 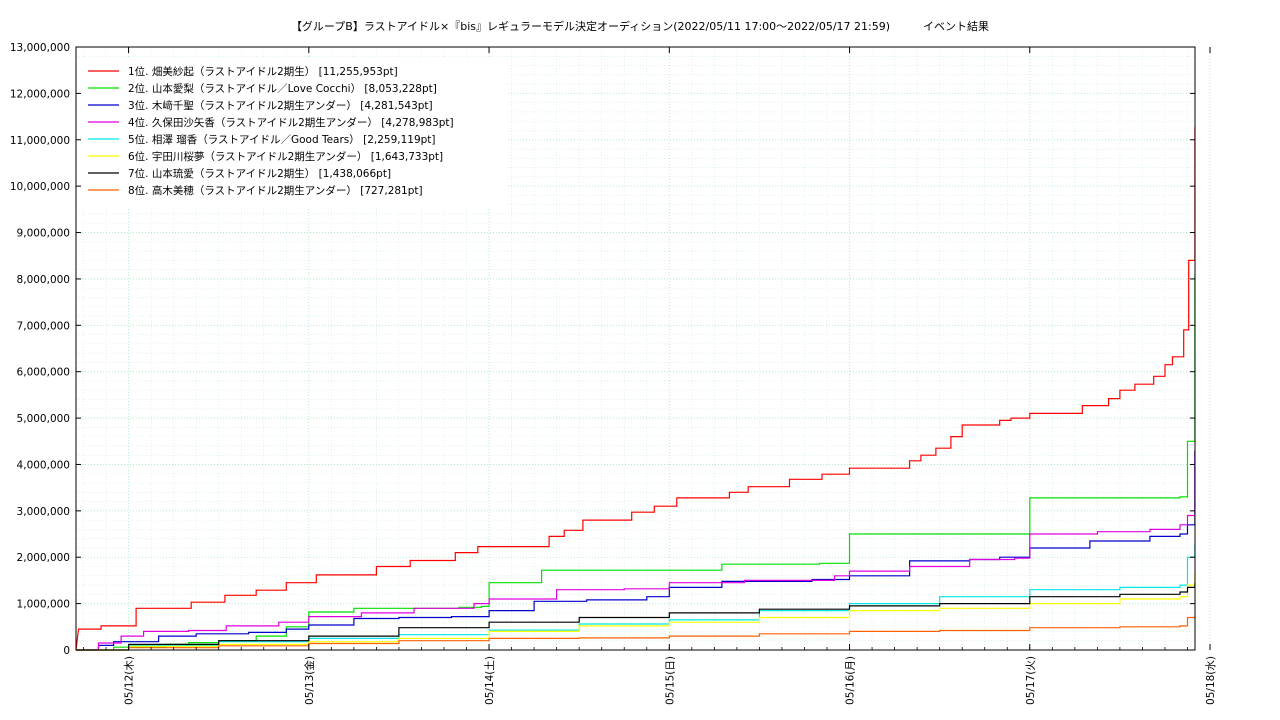 What do you see at coordinates (309, 680) in the screenshot?
I see `x-tick-label: 05/13(金)` at bounding box center [309, 680].